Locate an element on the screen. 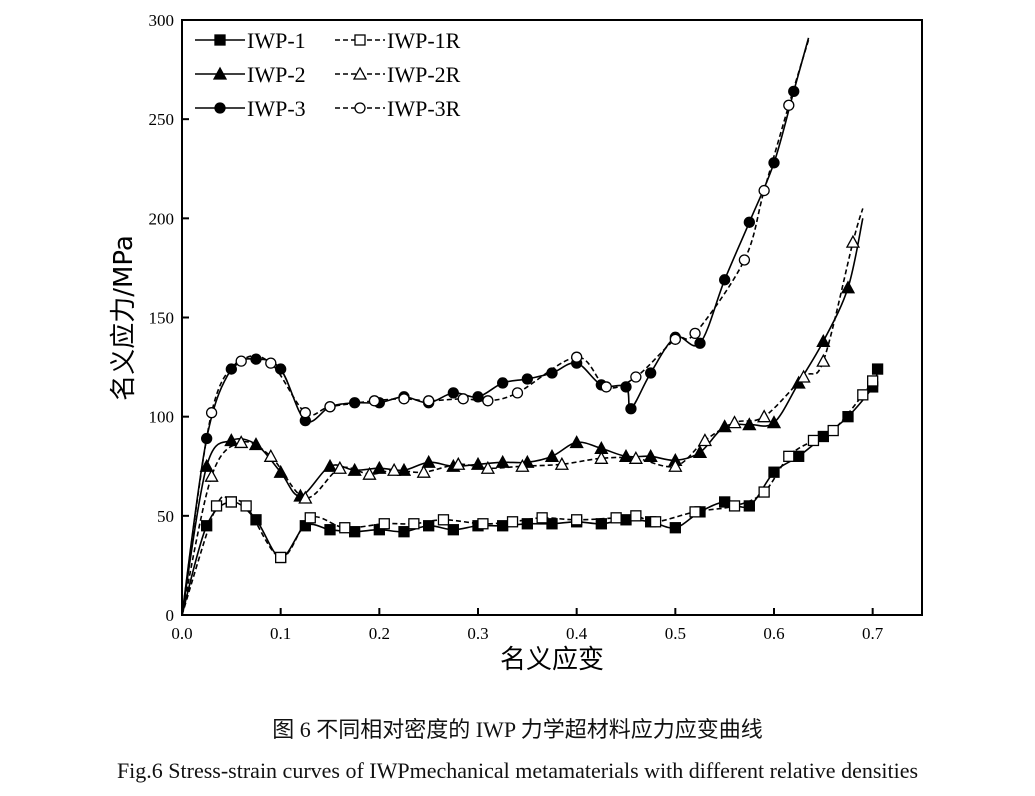  y-tick-label: 150 is located at coordinates (162, 318).